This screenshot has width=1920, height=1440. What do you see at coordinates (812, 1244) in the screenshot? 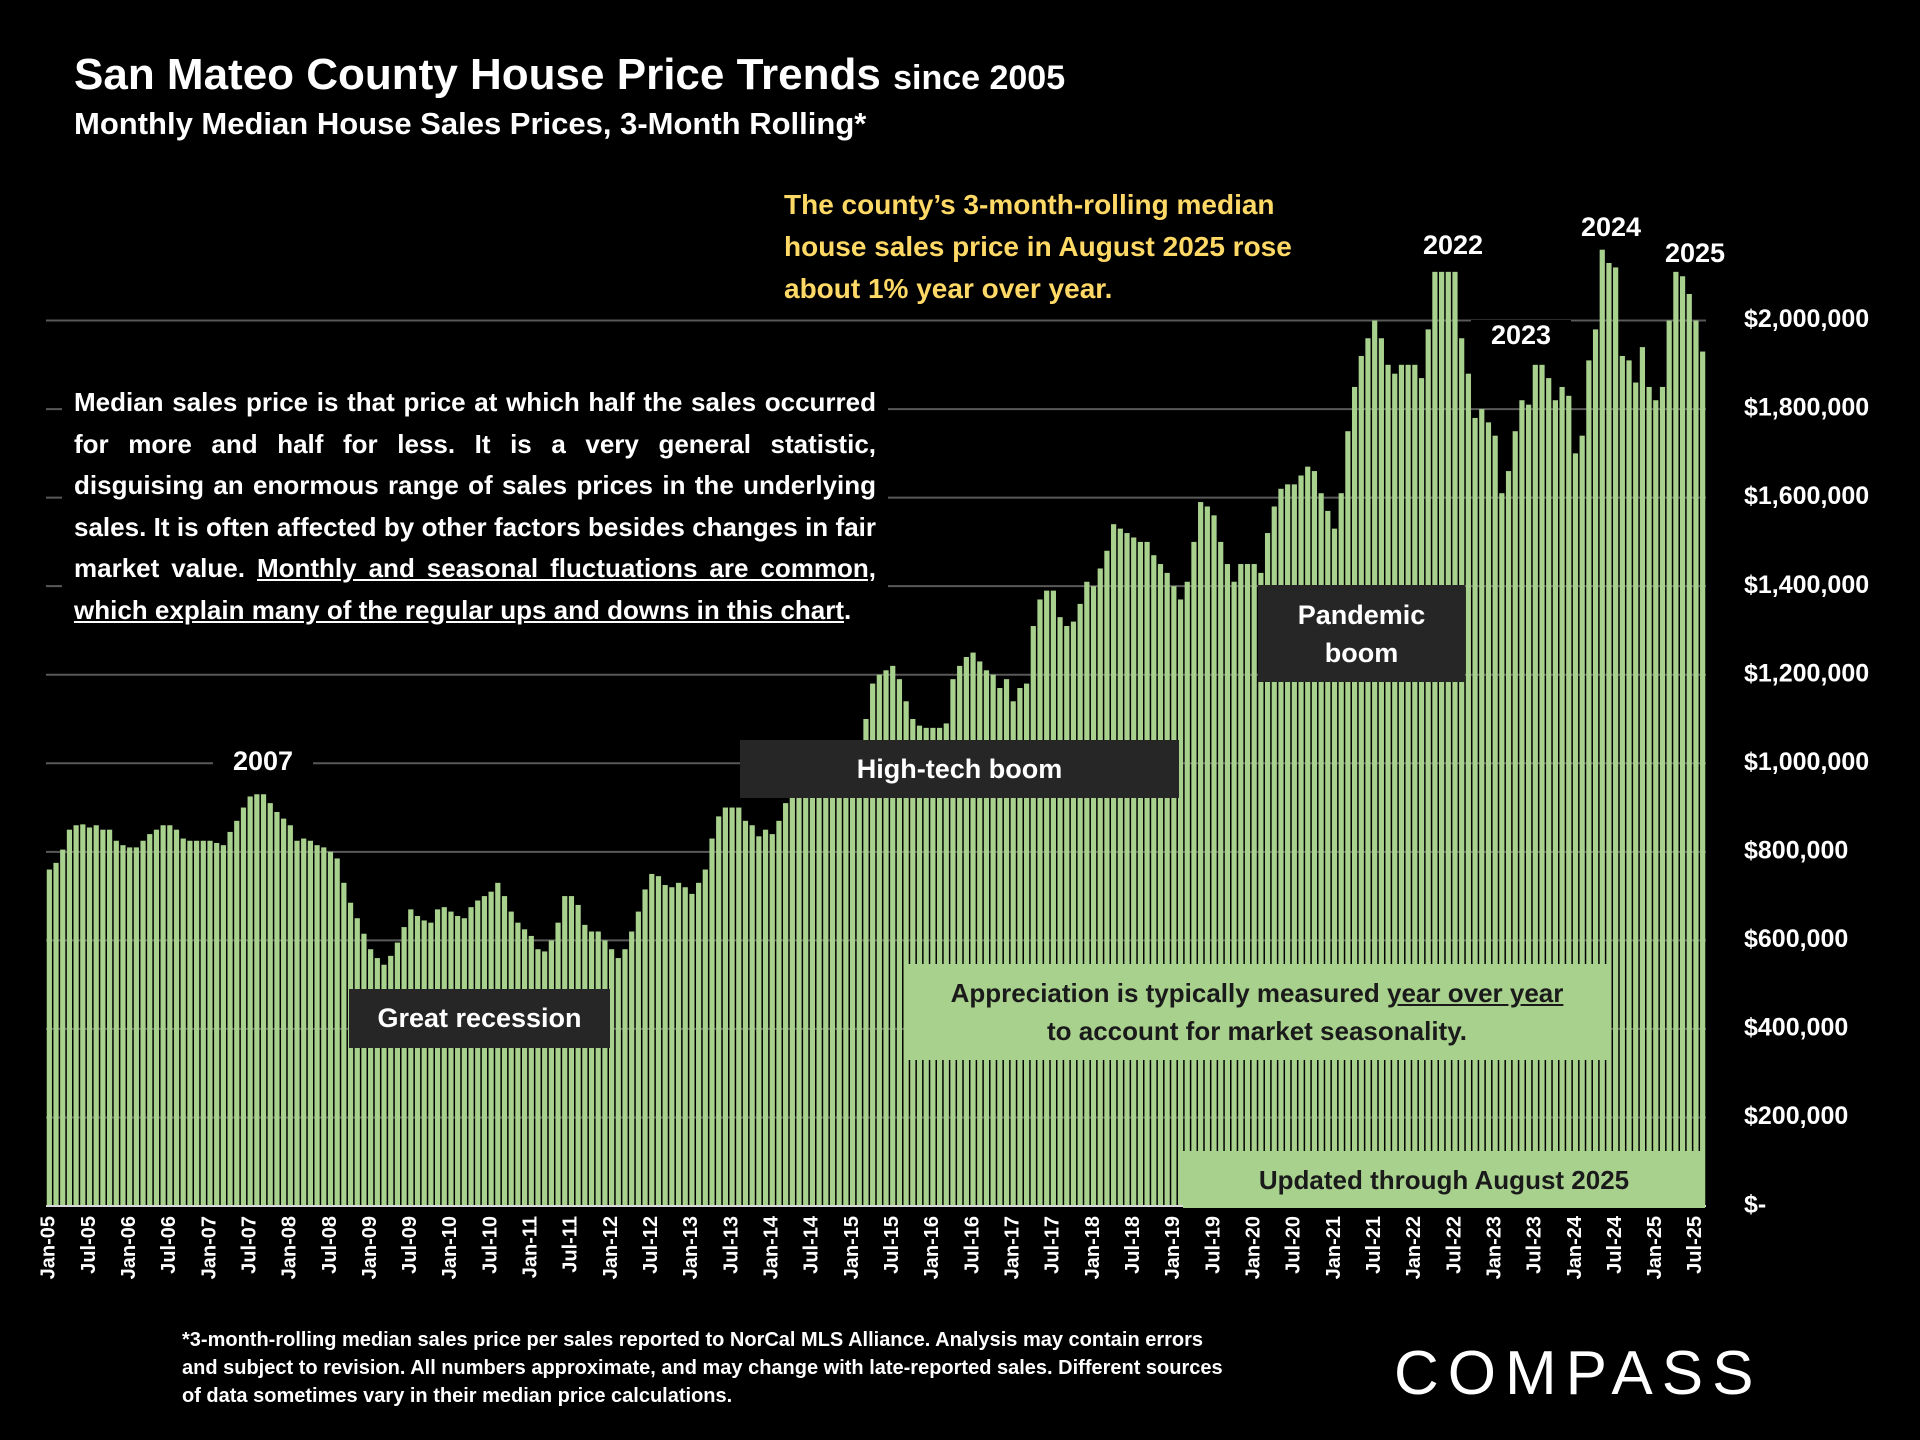
I see `x-tick-label: Jul-14` at bounding box center [812, 1244].